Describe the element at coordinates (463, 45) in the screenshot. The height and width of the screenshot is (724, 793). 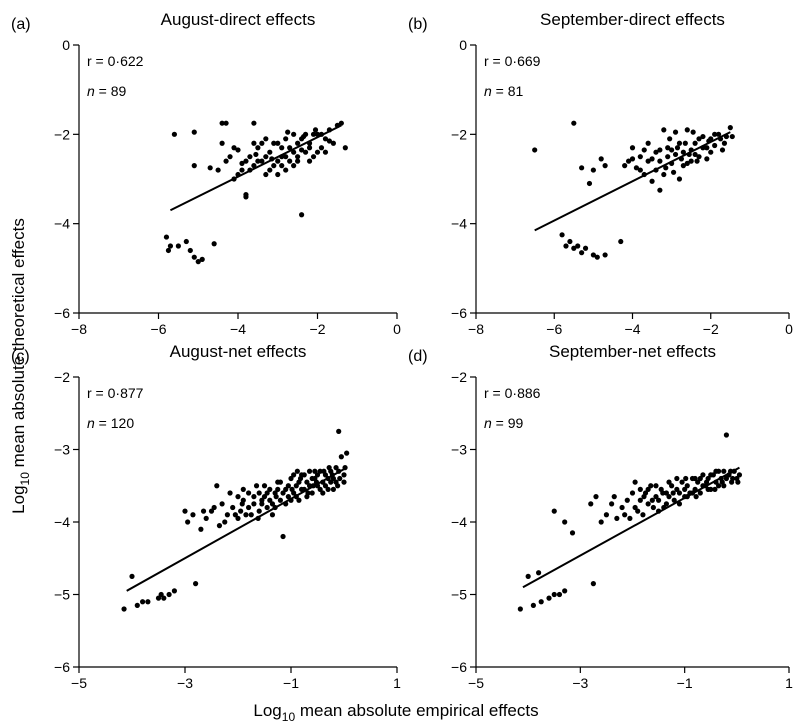
I see `y-tick-label: 0` at that location.